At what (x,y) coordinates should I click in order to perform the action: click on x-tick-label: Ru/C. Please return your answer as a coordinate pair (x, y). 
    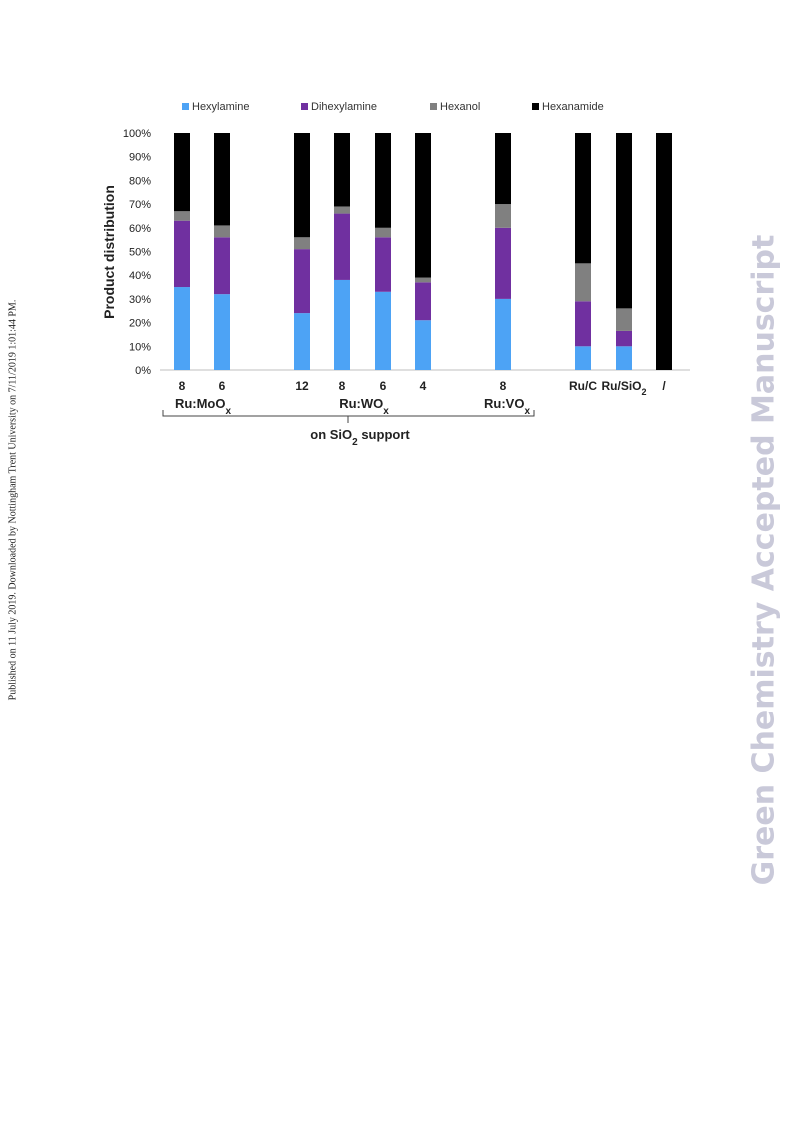
    Looking at the image, I should click on (583, 386).